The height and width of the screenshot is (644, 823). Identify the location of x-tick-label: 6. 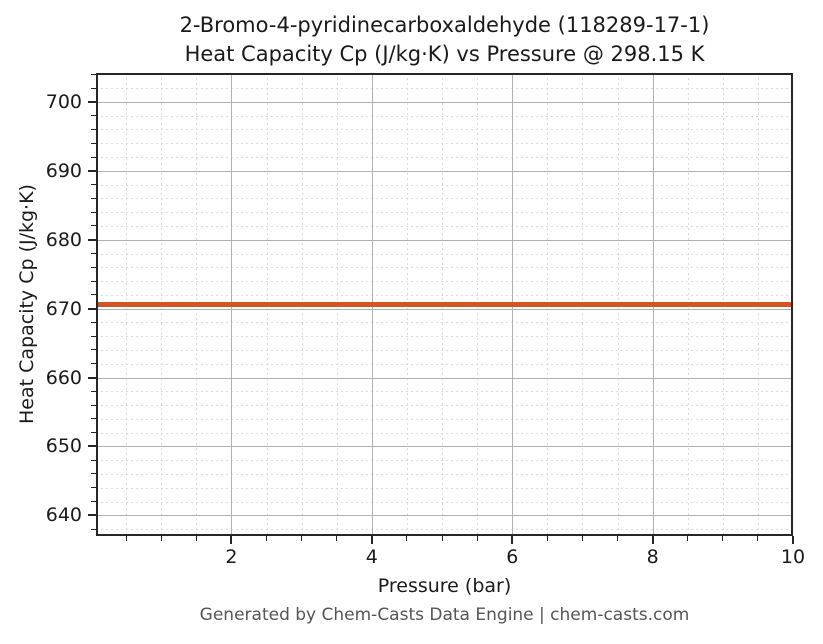
(512, 557).